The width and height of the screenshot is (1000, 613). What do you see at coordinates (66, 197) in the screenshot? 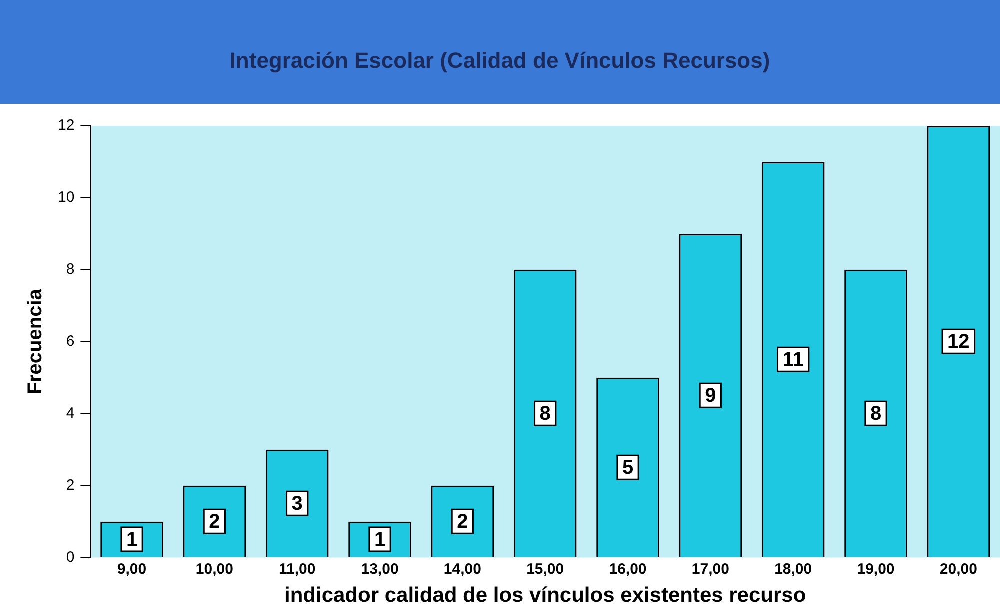
I see `y-tick-label: 10` at bounding box center [66, 197].